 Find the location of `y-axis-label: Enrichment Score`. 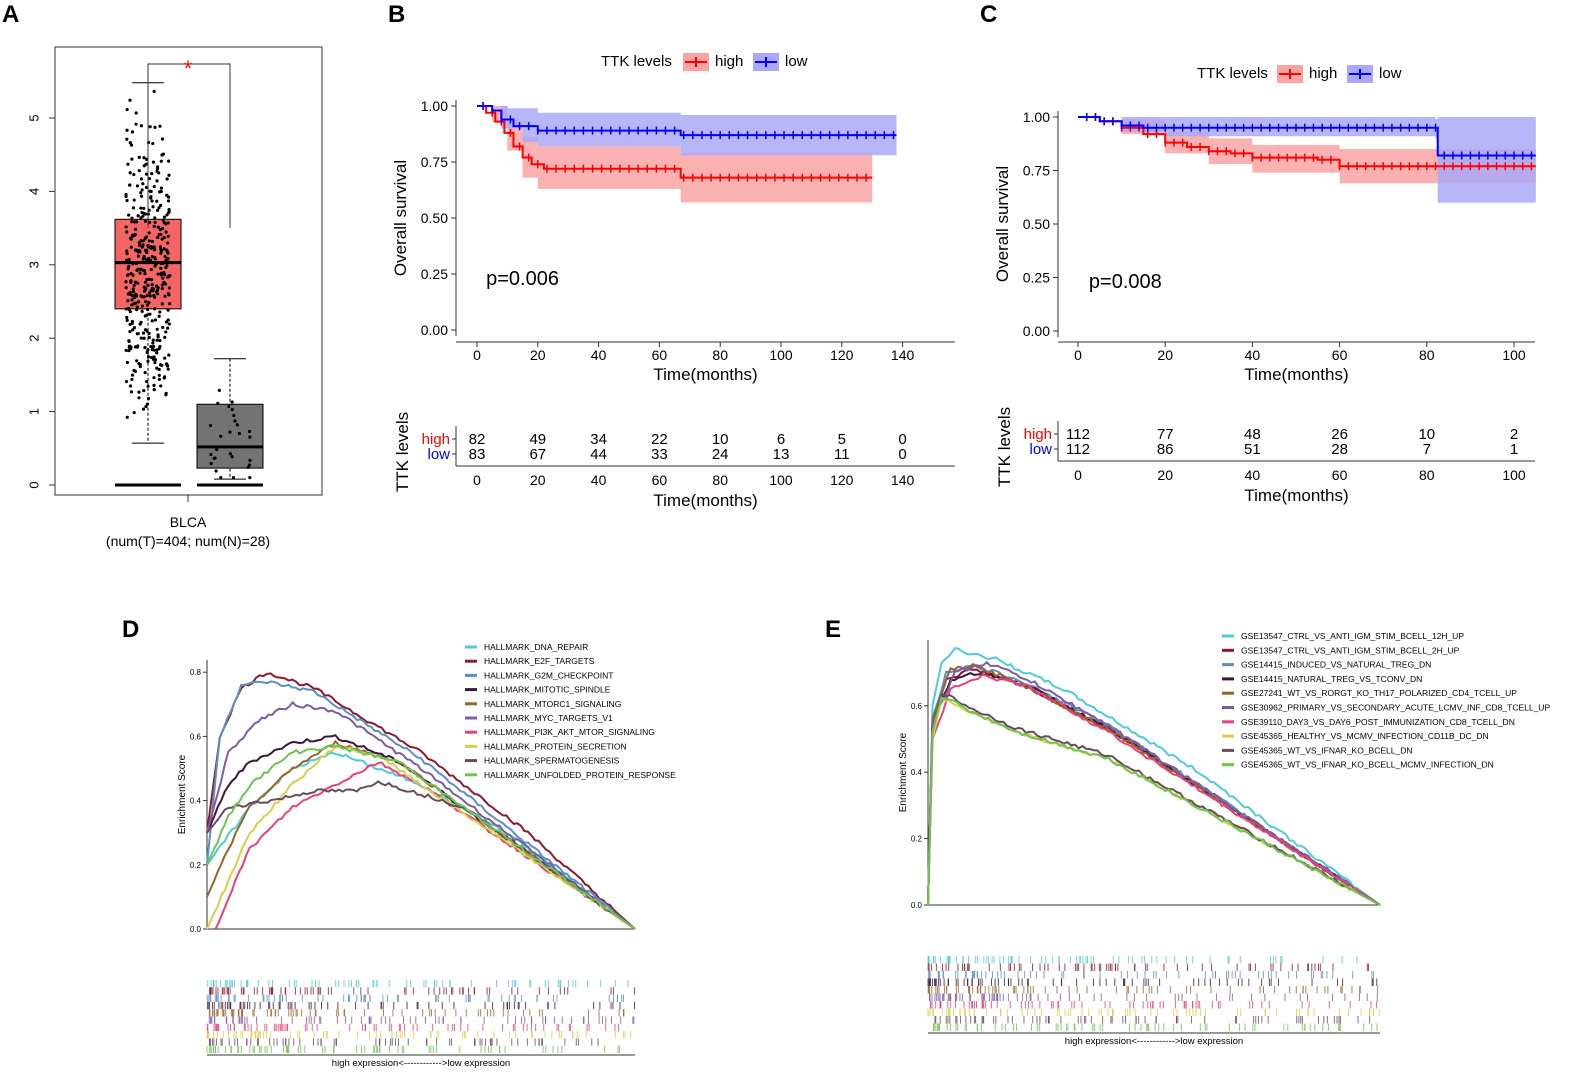

y-axis-label: Enrichment Score is located at coordinates (182, 794).